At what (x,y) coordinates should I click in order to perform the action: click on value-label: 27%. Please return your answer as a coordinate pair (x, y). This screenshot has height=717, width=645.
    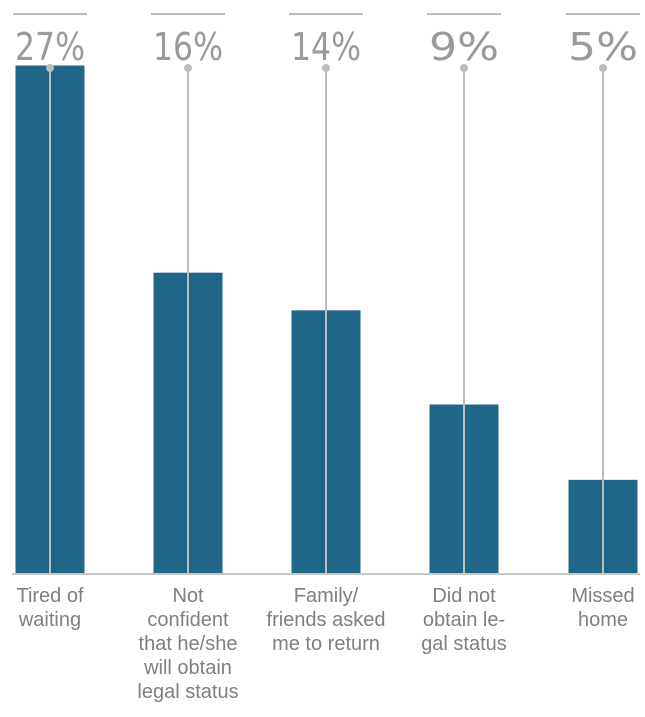
    Looking at the image, I should click on (50, 47).